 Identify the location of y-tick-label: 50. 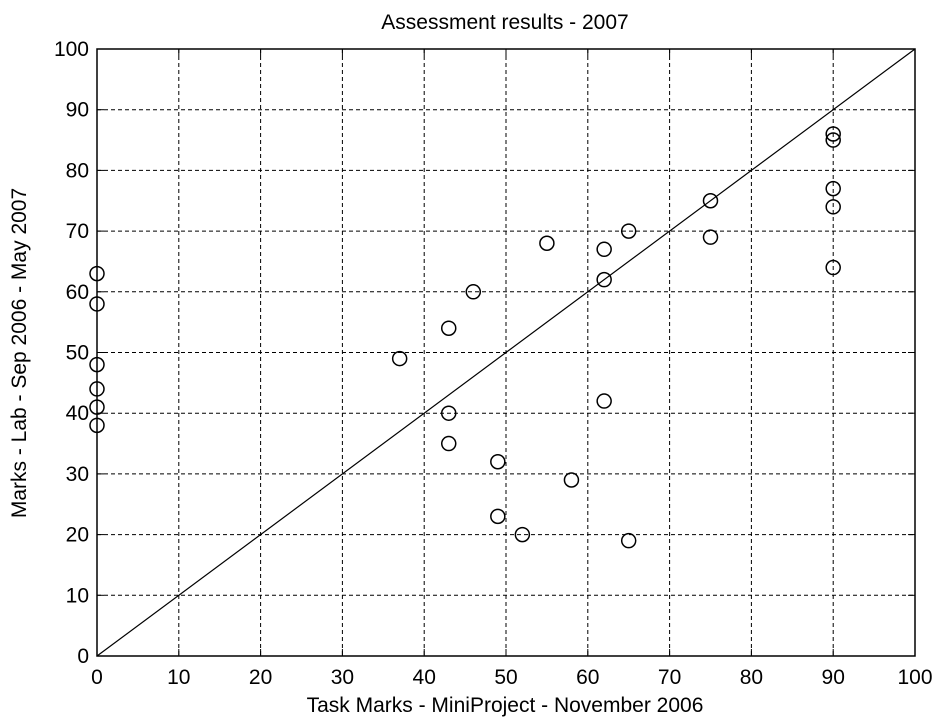
(77, 353).